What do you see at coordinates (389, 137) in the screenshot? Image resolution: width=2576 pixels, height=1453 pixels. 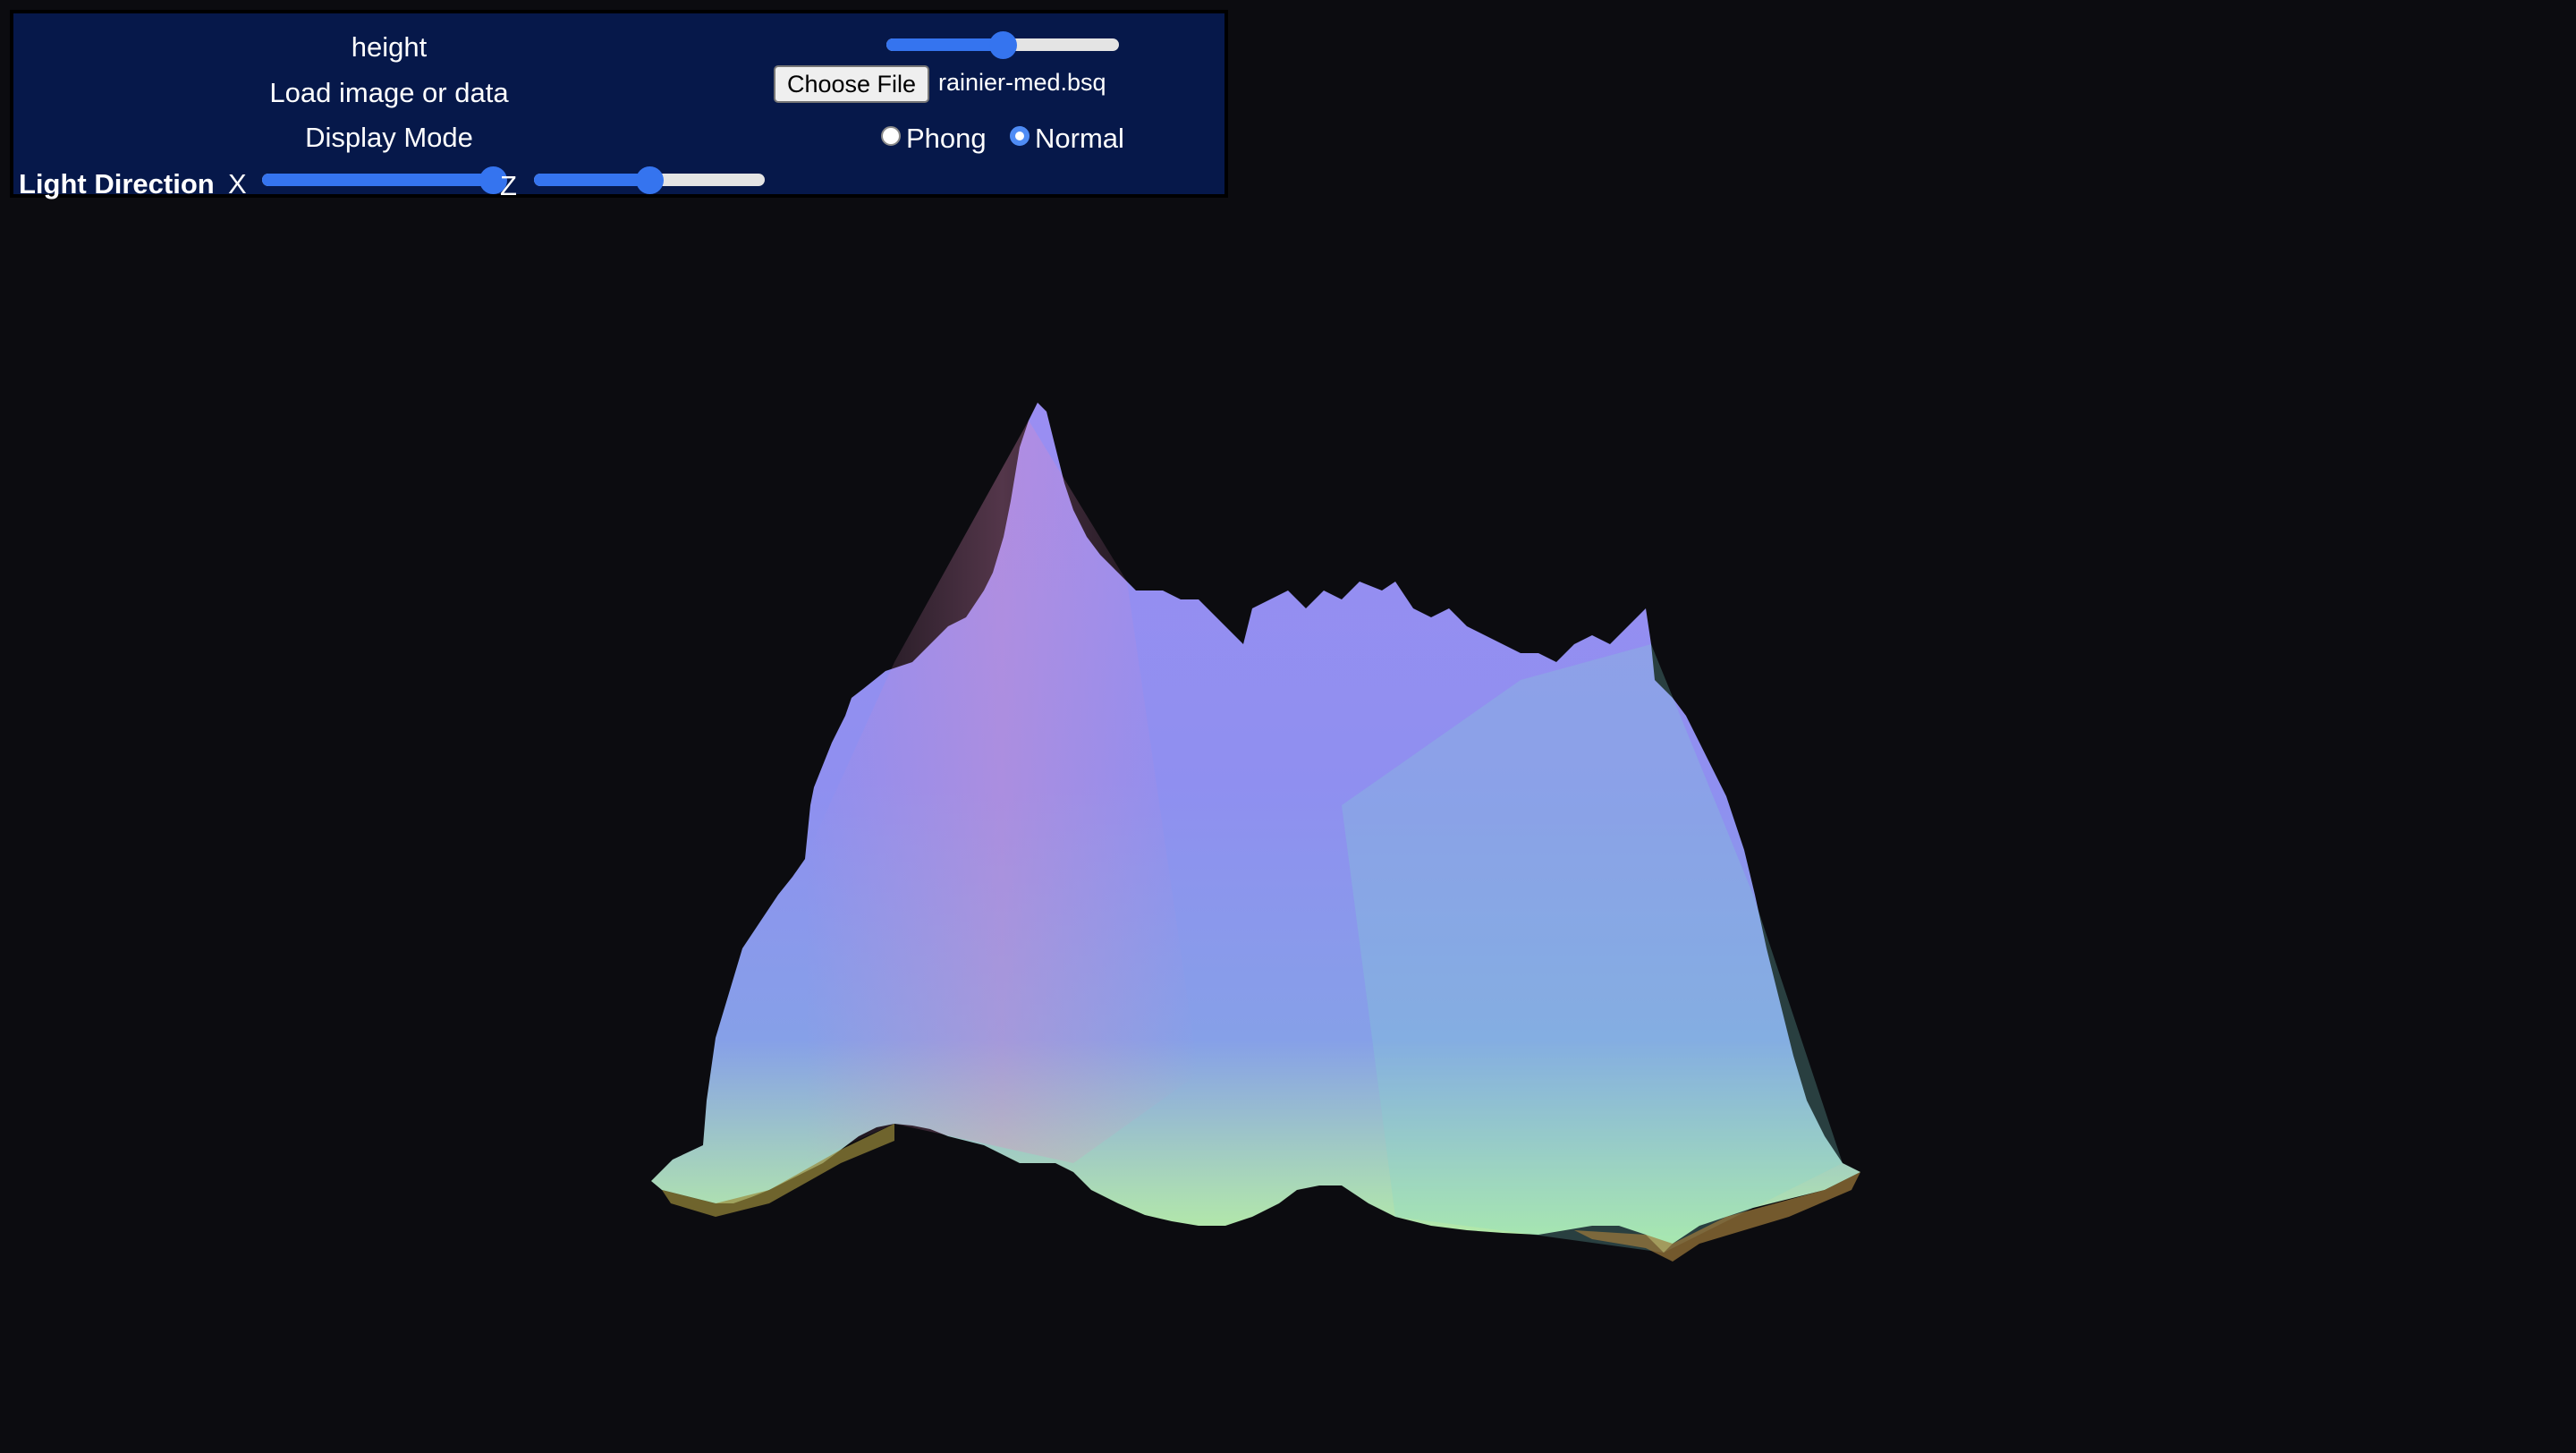 I see `display-mode-label: Display Mode` at bounding box center [389, 137].